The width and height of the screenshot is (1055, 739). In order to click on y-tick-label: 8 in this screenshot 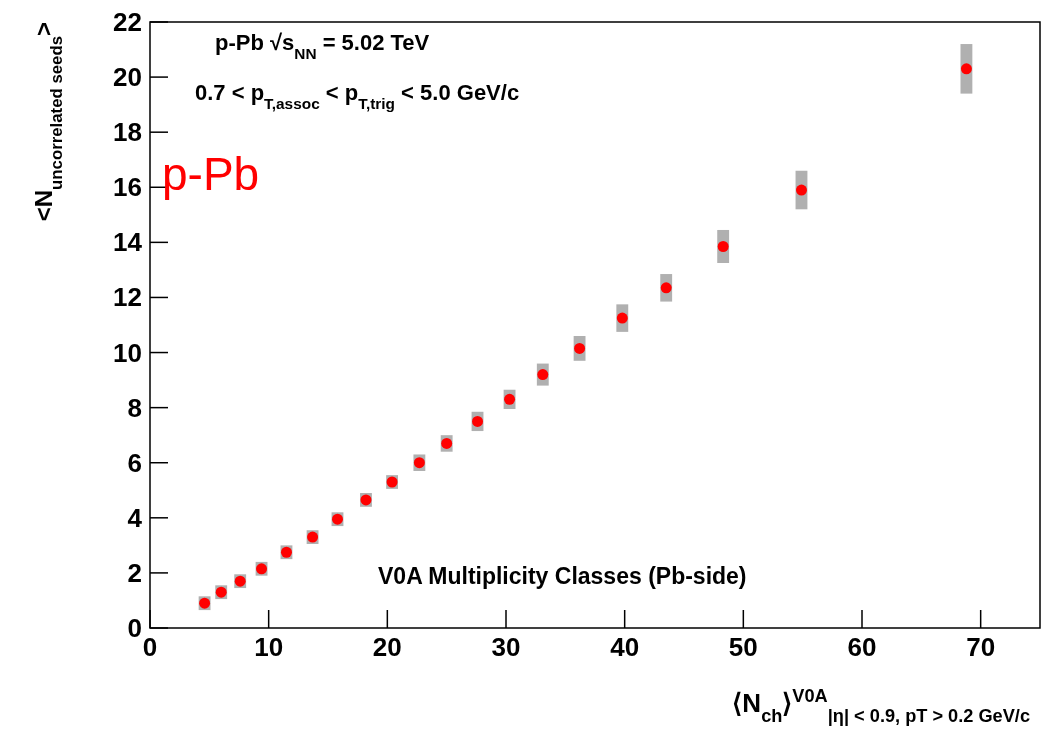, I will do `click(134, 407)`.